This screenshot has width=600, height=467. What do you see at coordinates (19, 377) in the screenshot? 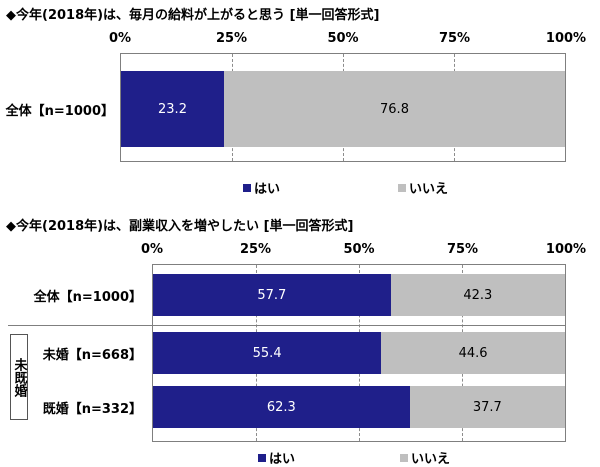
I see `marital-group-label: 未既婚` at bounding box center [19, 377].